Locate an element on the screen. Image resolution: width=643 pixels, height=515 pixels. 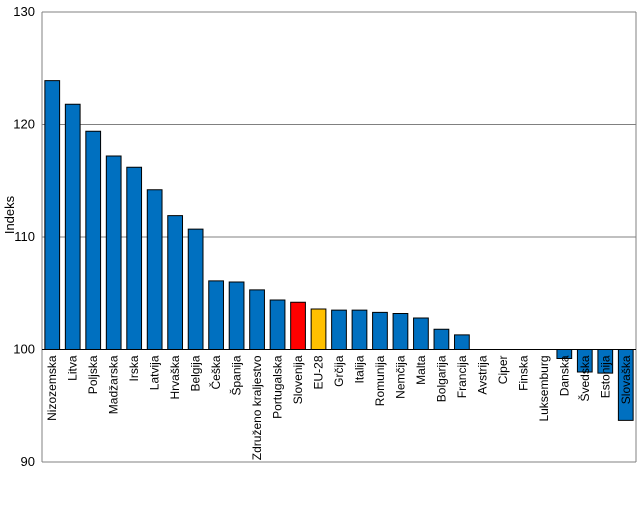
x-category-label: Slovenija is located at coordinates (298, 379).